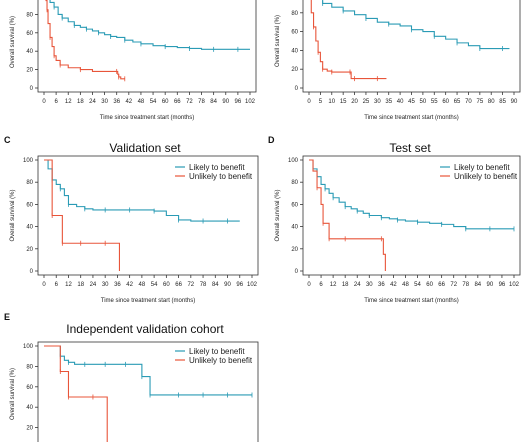 The image size is (530, 442). I want to click on x-tick-label: 10, so click(331, 102).